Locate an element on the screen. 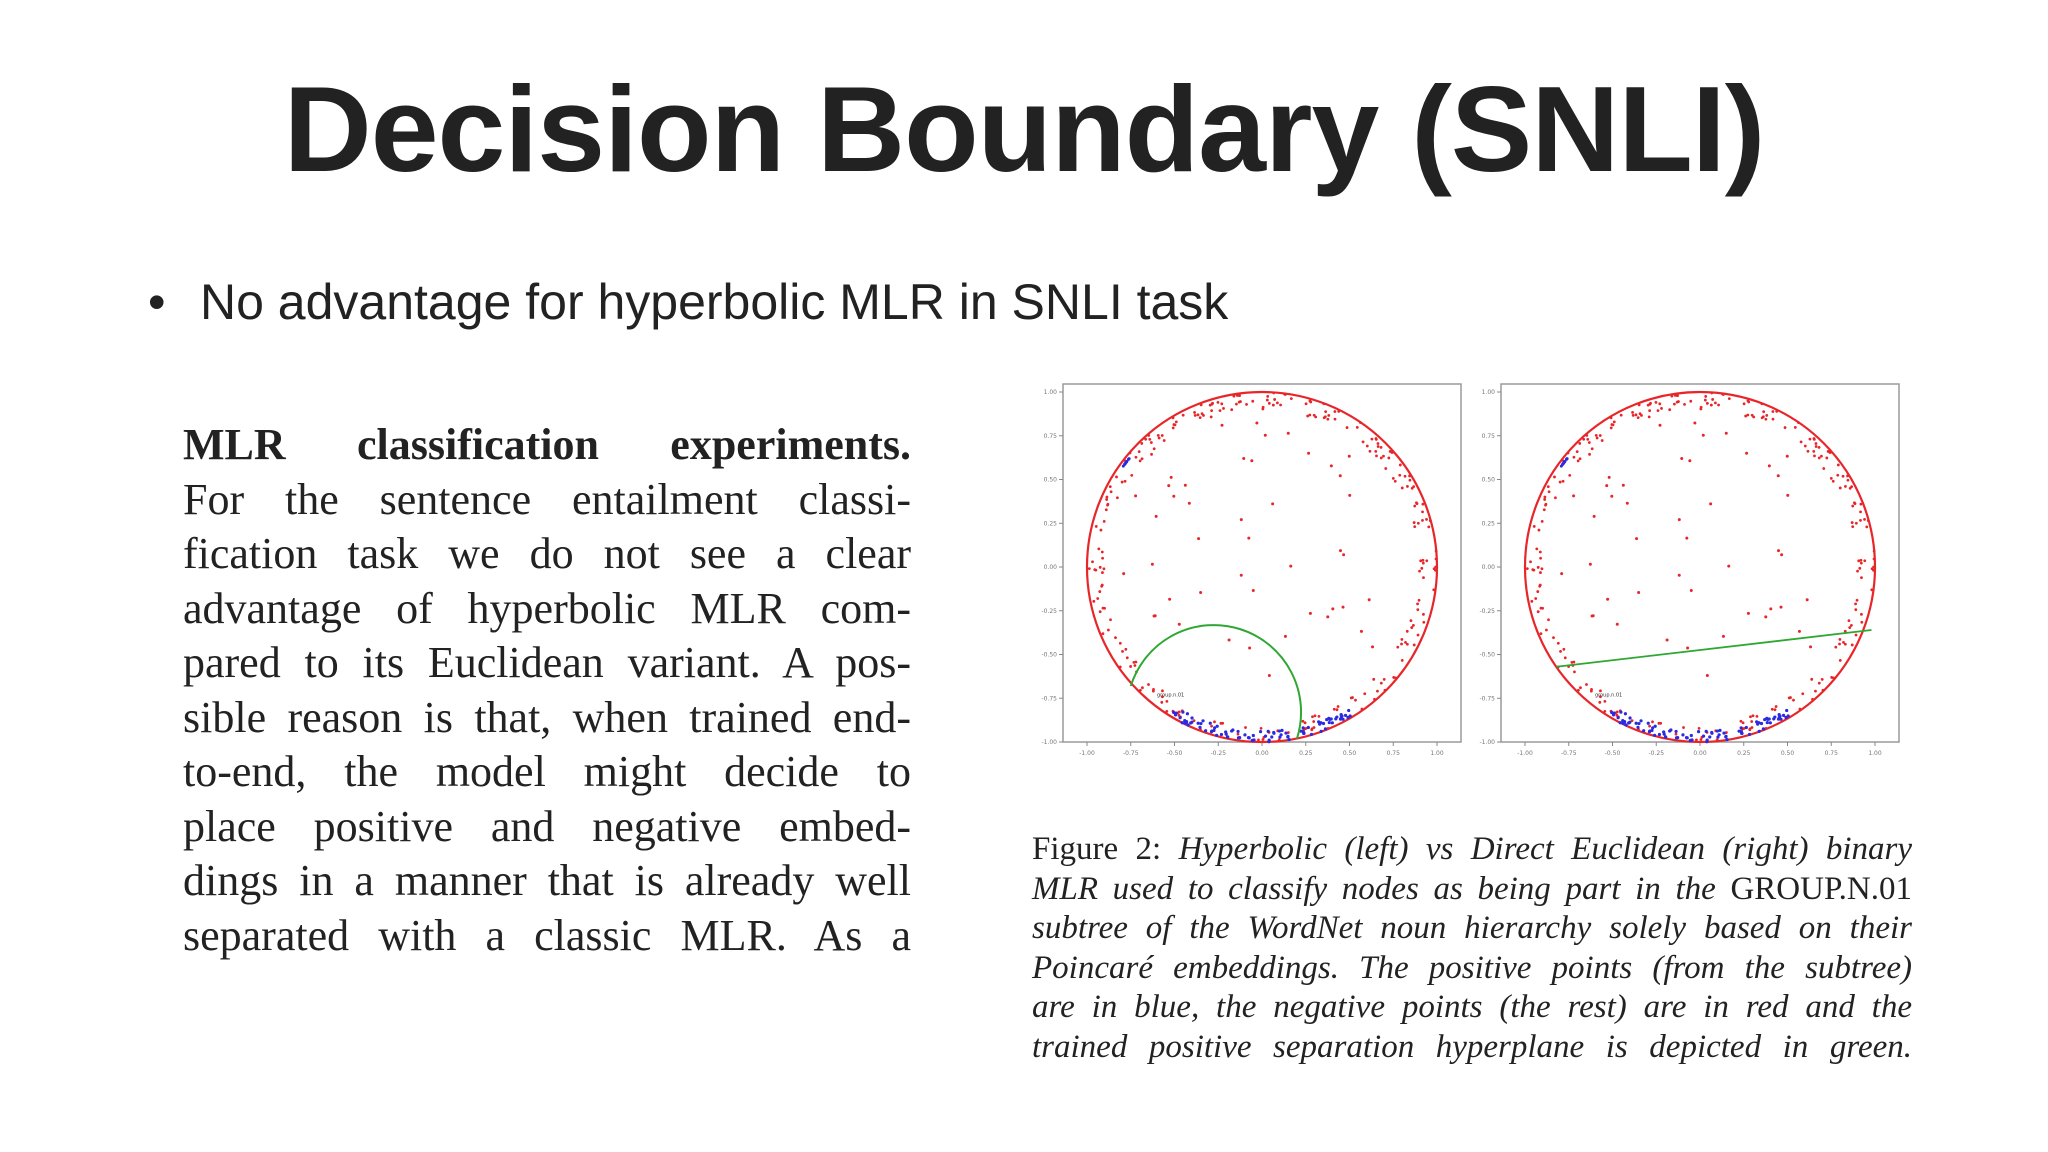  x-tick-label: 0.00 is located at coordinates (1262, 753).